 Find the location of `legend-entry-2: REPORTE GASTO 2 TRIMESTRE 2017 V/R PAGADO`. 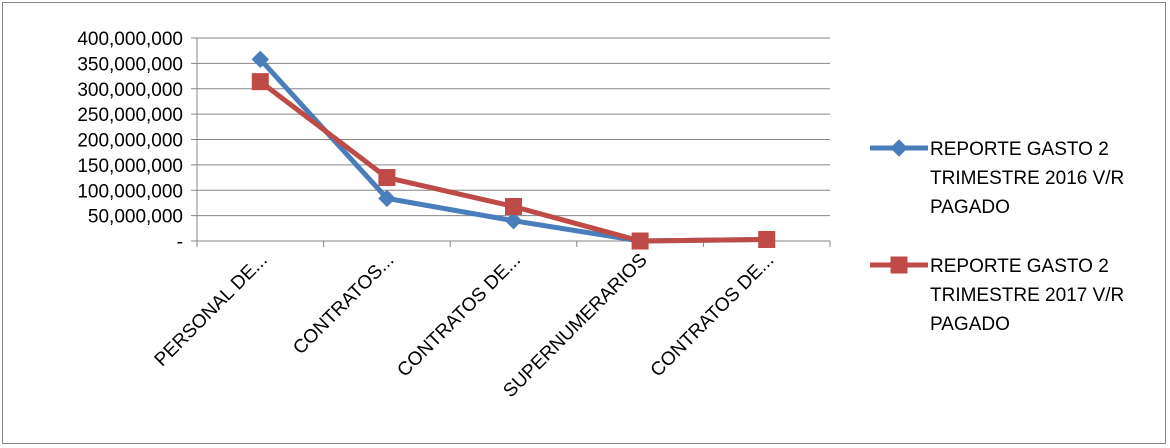

legend-entry-2: REPORTE GASTO 2 TRIMESTRE 2017 V/R PAGADO is located at coordinates (997, 295).